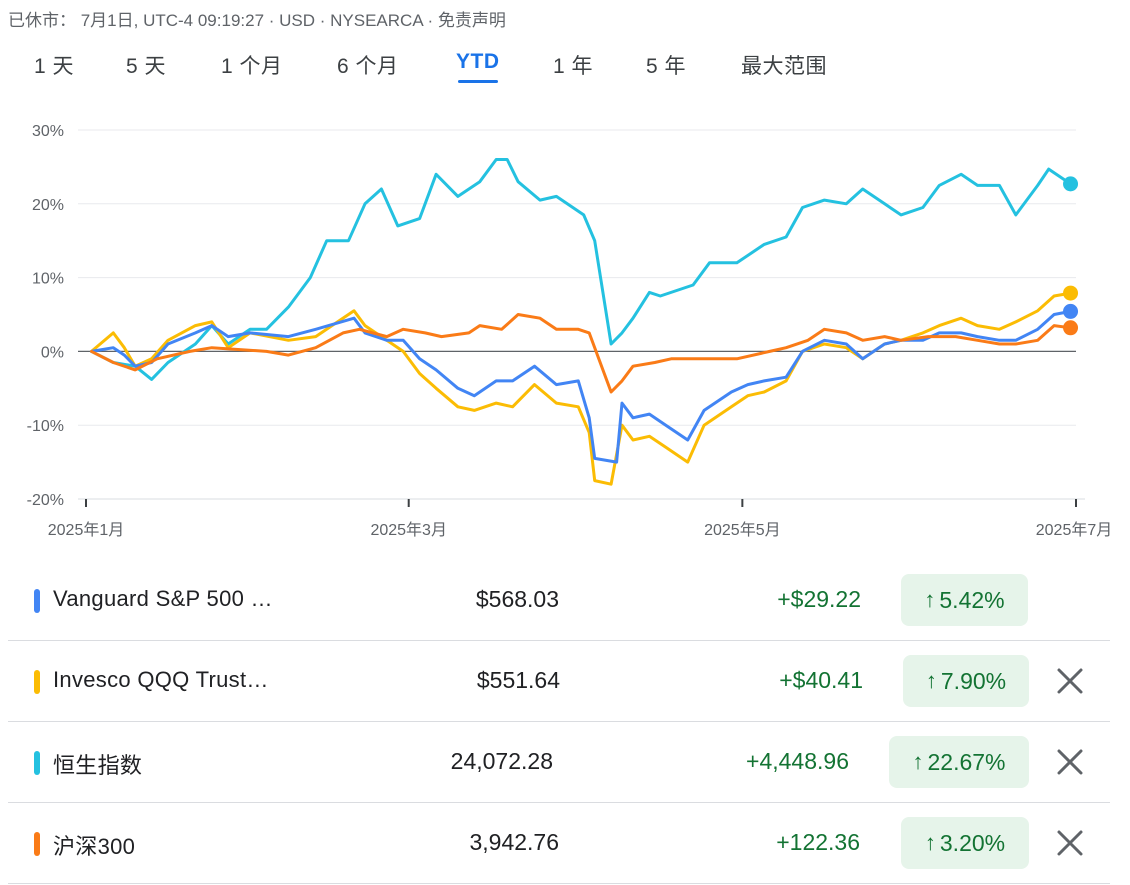  I want to click on y-tick-label: 10%, so click(48, 279).